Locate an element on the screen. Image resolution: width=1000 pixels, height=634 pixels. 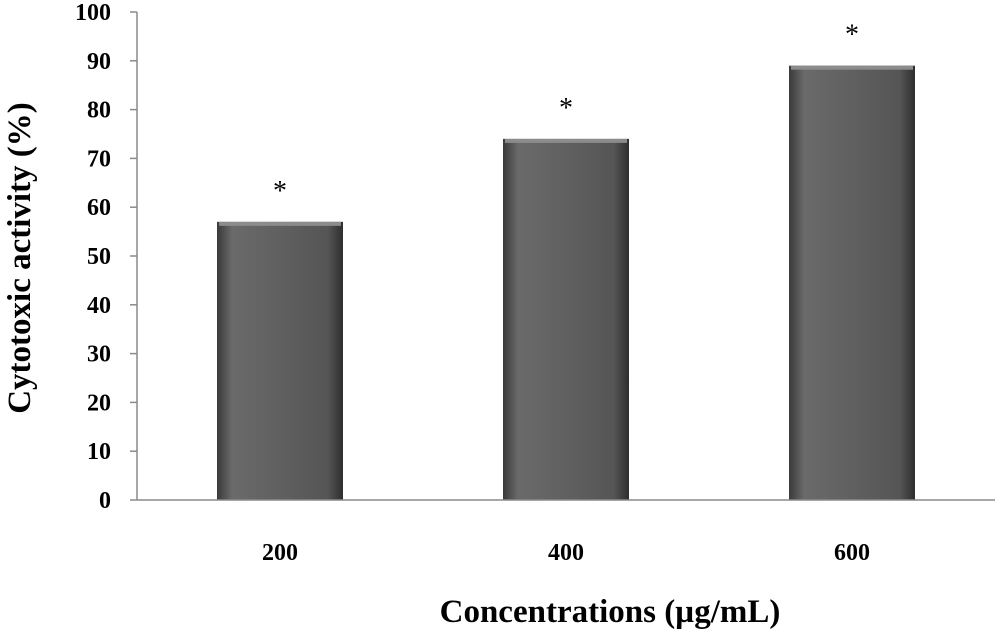
y-tick-label: 60 is located at coordinates (99, 208).